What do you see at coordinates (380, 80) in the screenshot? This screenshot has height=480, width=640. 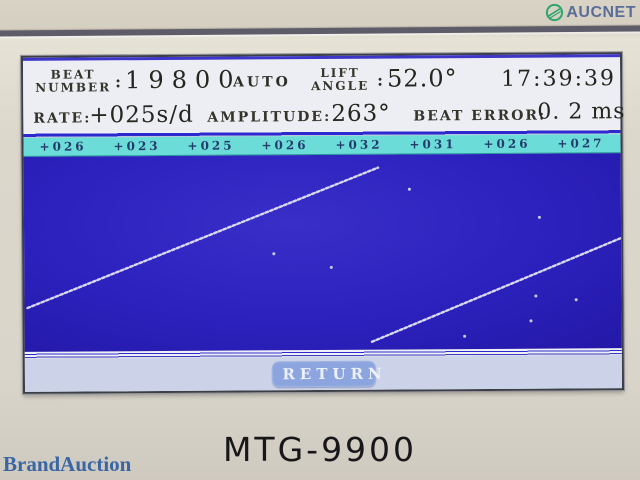 I see `lift-colon: :` at bounding box center [380, 80].